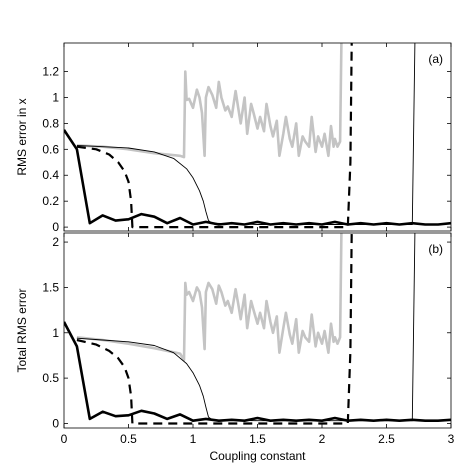 This screenshot has height=474, width=463. Describe the element at coordinates (50, 175) in the screenshot. I see `y-tick-label: 0.4` at that location.